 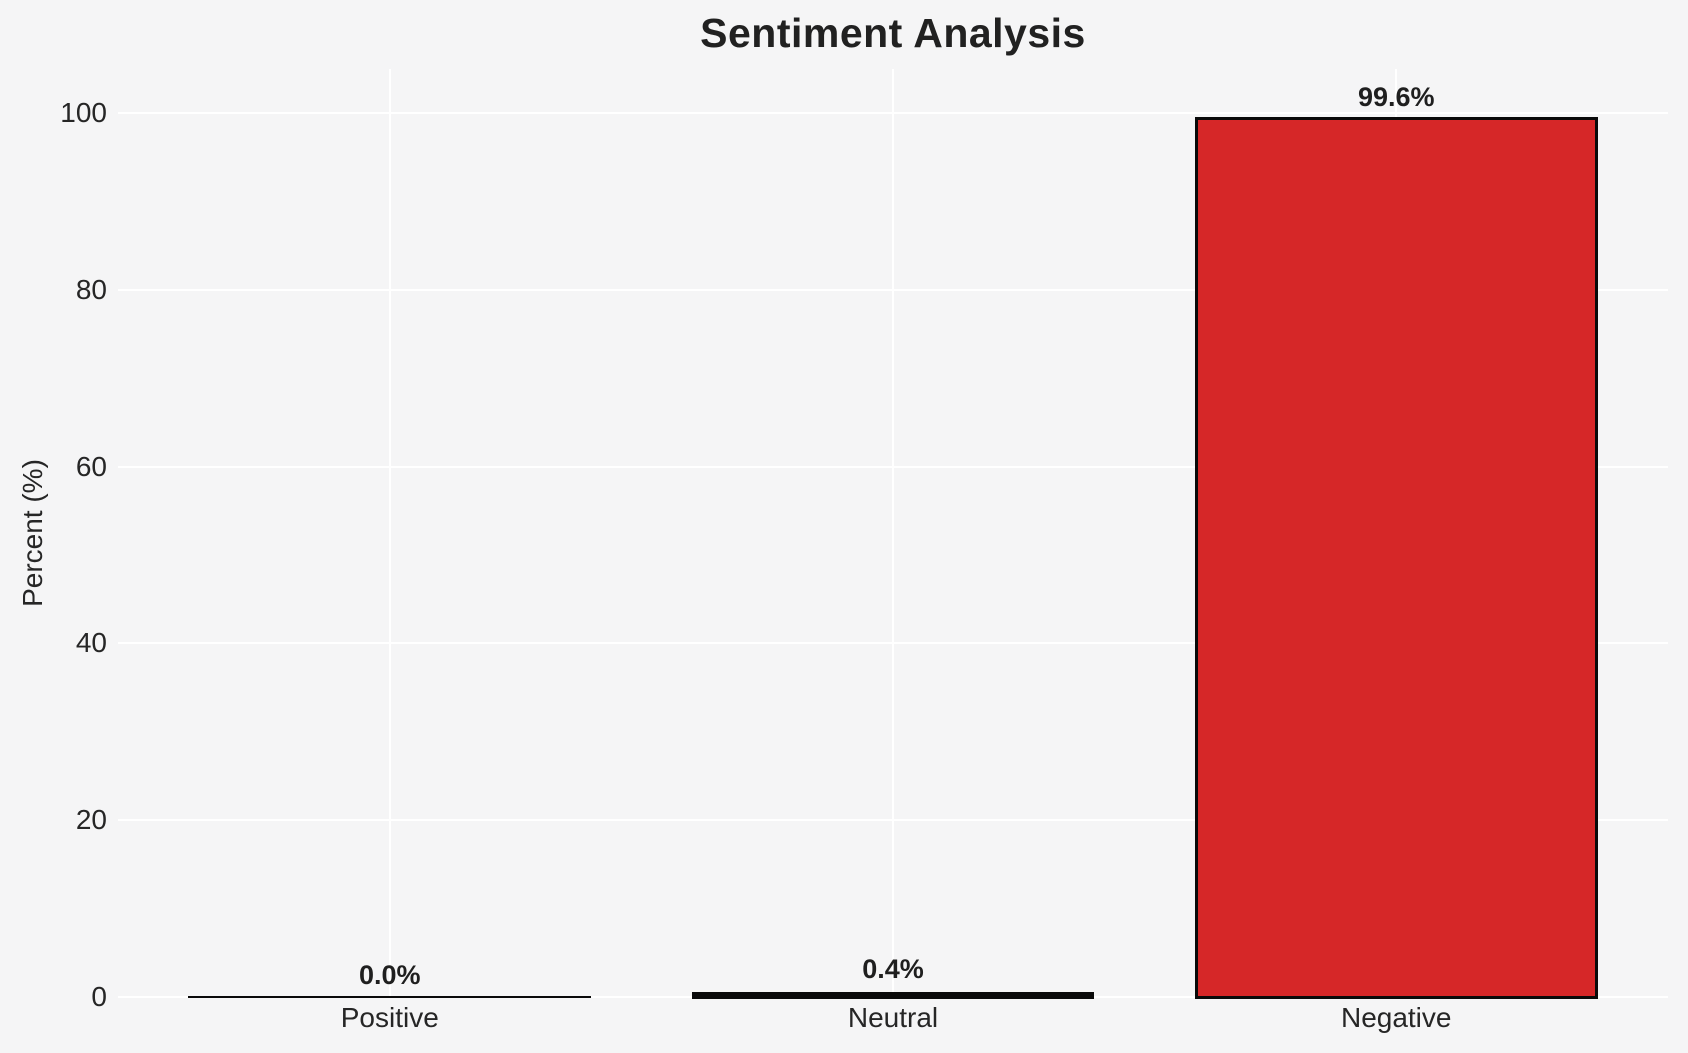 What do you see at coordinates (91, 289) in the screenshot?
I see `y-tick-label: 80` at bounding box center [91, 289].